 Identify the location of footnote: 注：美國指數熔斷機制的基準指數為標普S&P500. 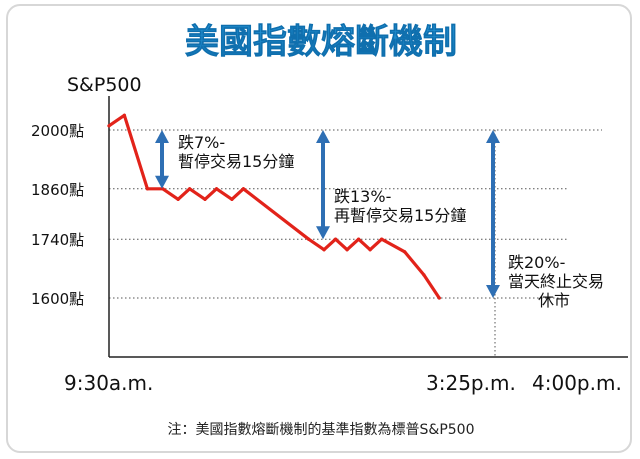
(321, 429).